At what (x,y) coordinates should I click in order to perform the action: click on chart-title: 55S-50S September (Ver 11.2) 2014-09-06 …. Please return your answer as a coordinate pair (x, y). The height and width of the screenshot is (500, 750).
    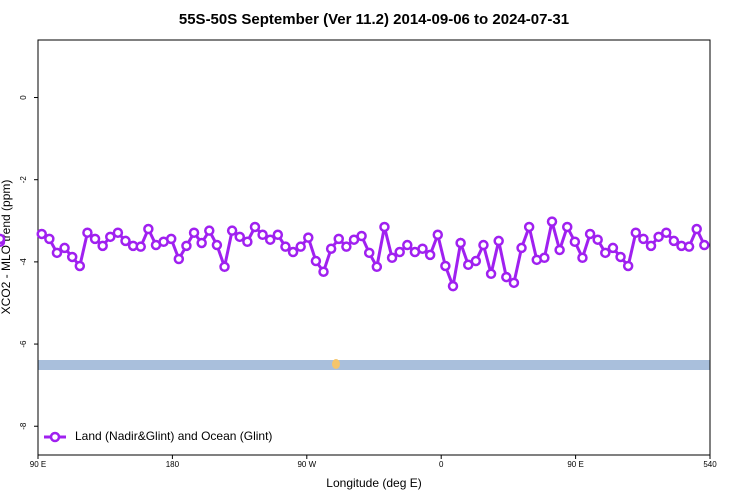
    Looking at the image, I should click on (374, 19).